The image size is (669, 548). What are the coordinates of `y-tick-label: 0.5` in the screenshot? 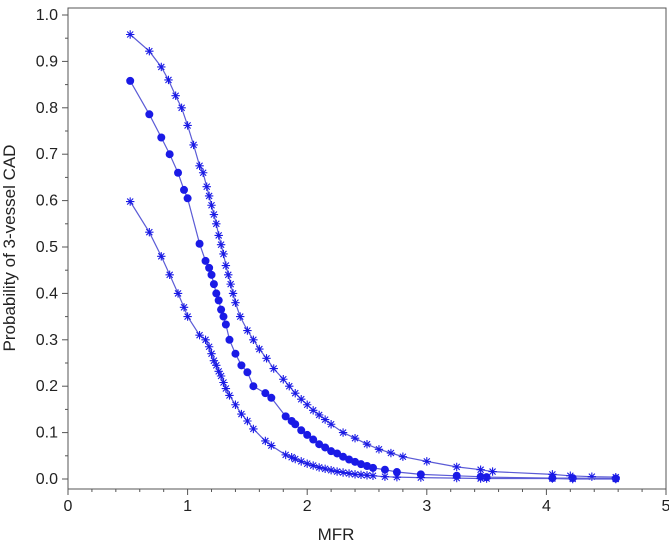 It's located at (47, 247).